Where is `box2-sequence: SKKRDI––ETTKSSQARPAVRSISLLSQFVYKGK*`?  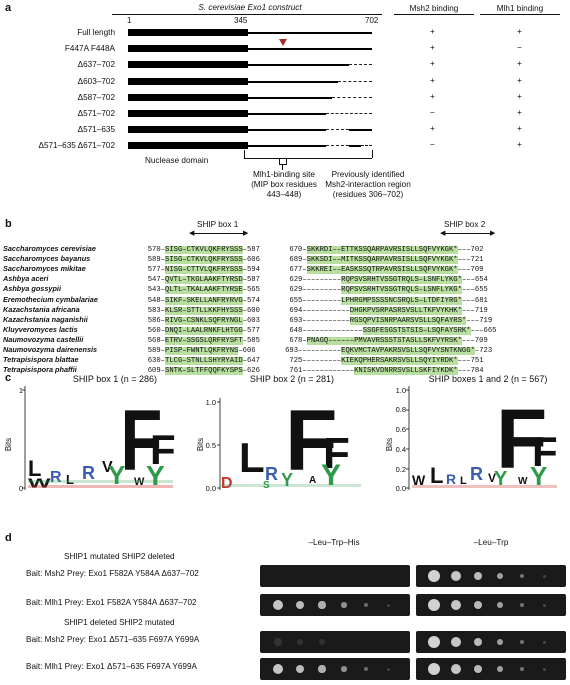
box2-sequence: SKKRDI––ETTKSSQARPAVRSISLLSQFVYKGK* is located at coordinates (382, 250).